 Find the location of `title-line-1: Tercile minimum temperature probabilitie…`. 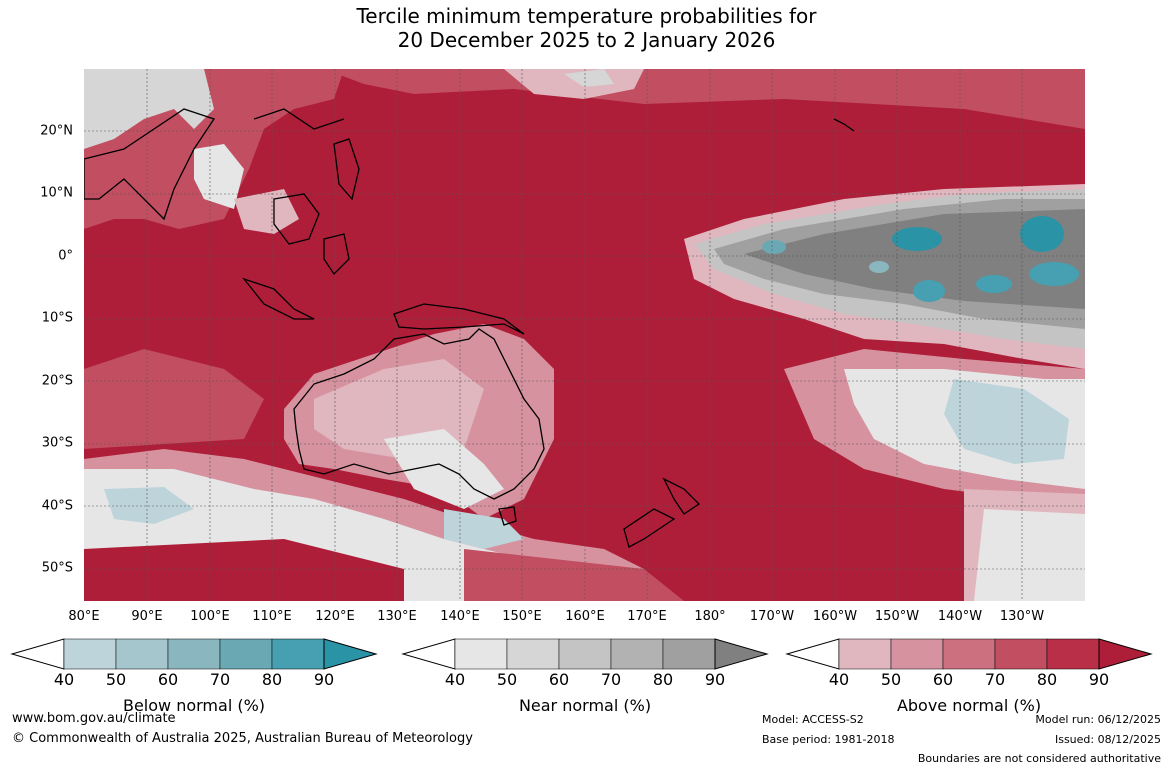

title-line-1: Tercile minimum temperature probabilitie… is located at coordinates (586, 16).